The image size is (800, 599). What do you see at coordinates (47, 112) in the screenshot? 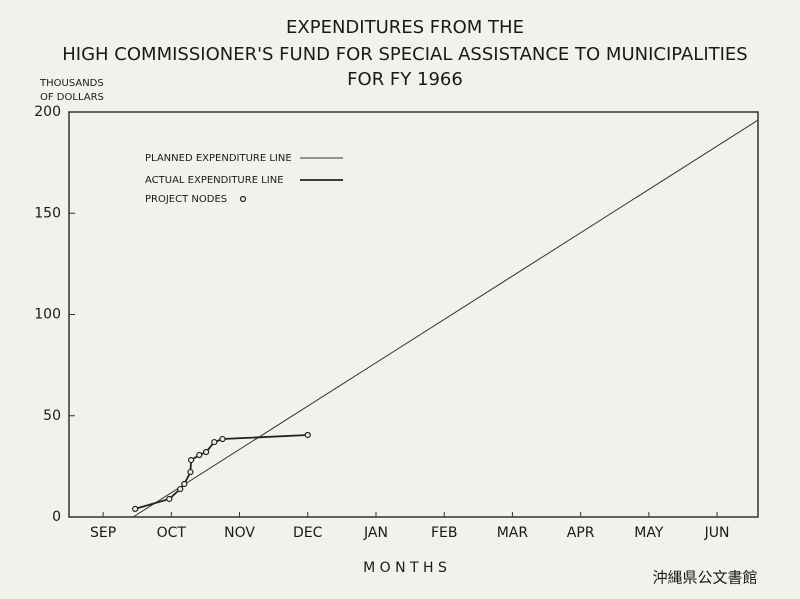
I see `y-tick-label: 200` at bounding box center [47, 112].